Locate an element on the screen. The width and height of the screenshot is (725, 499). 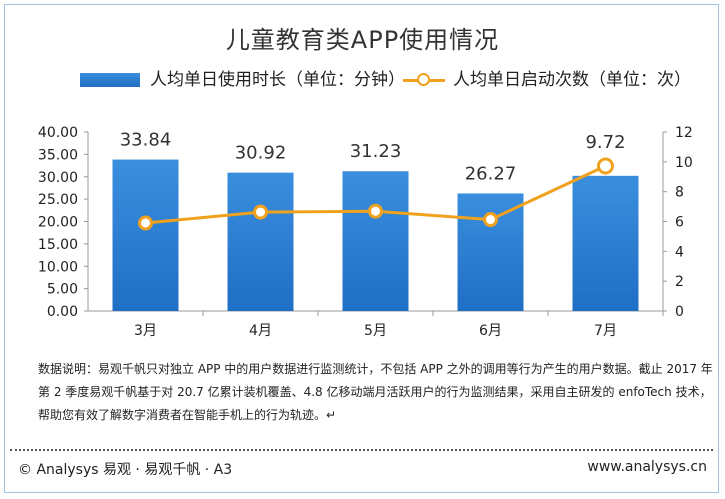
legend-bar: 人均单日使用时长（单位：分钟） is located at coordinates (242, 80).